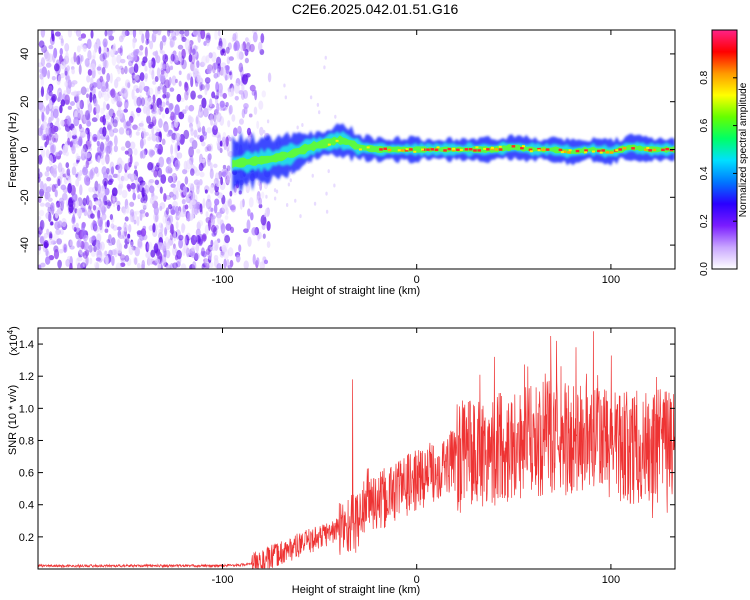  Describe the element at coordinates (26, 441) in the screenshot. I see `snr-y-tick-label: 0.8` at that location.